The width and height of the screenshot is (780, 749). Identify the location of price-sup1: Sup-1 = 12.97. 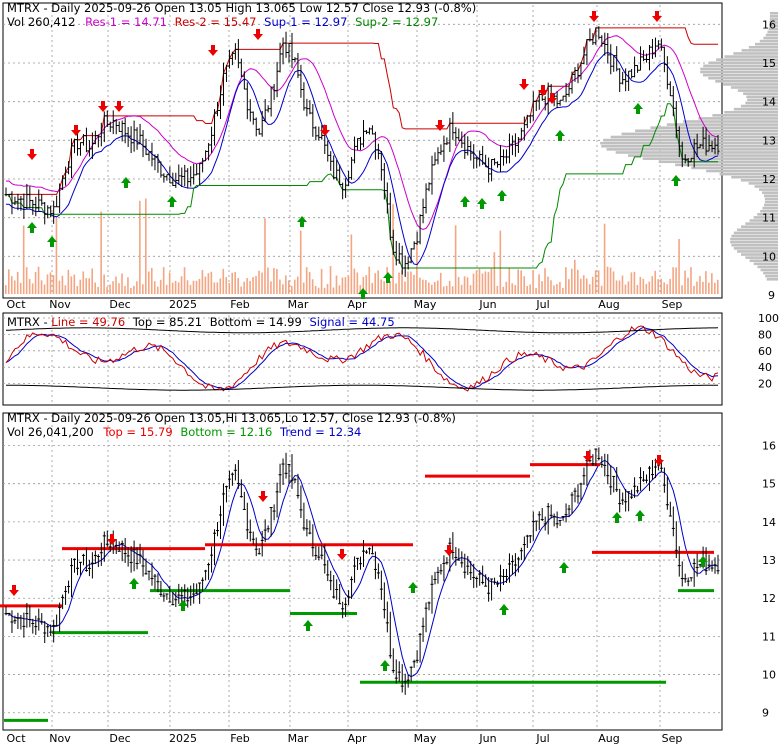
(305, 22).